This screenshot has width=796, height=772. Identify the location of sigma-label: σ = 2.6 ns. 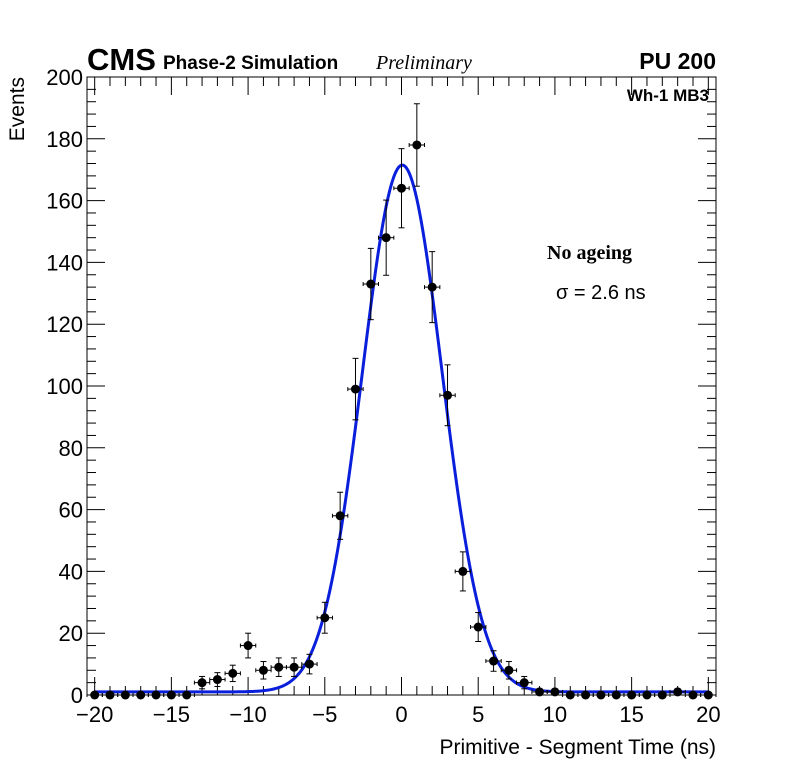
(601, 293).